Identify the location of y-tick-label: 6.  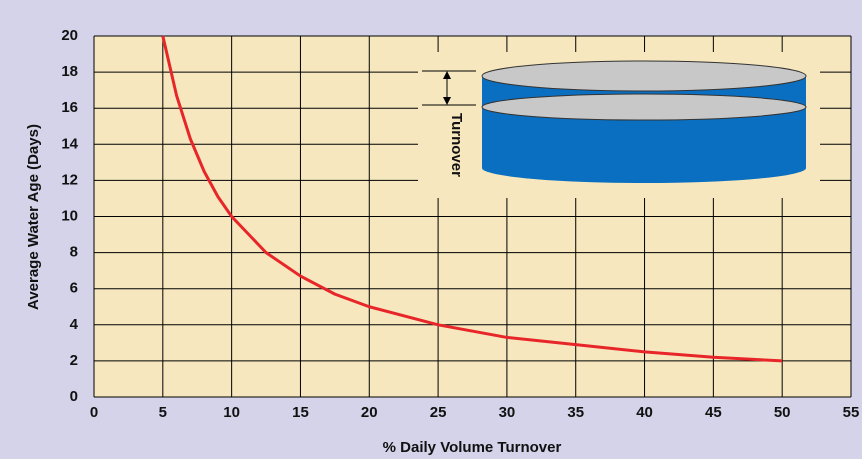
(74, 288).